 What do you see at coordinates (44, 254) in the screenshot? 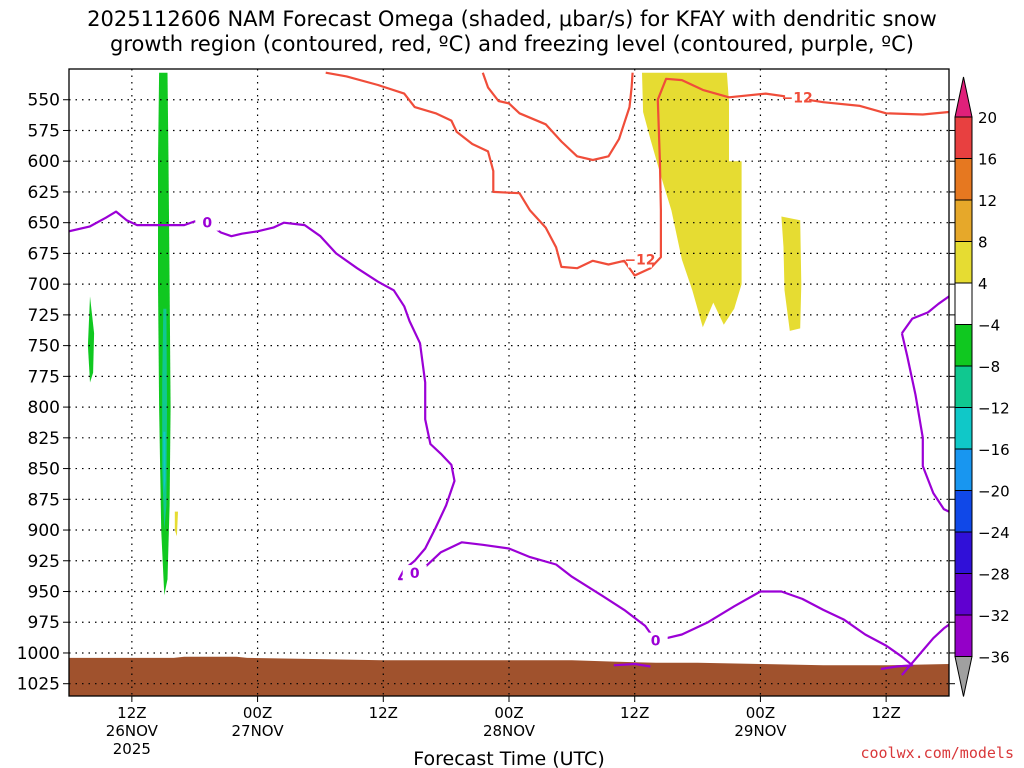
I see `y-tick-label: 675` at bounding box center [44, 254].